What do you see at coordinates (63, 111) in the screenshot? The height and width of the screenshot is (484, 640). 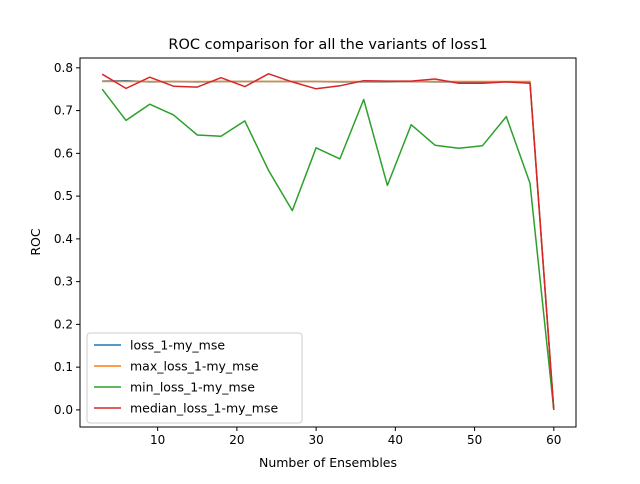 I see `y-tick-label: 0.7` at bounding box center [63, 111].